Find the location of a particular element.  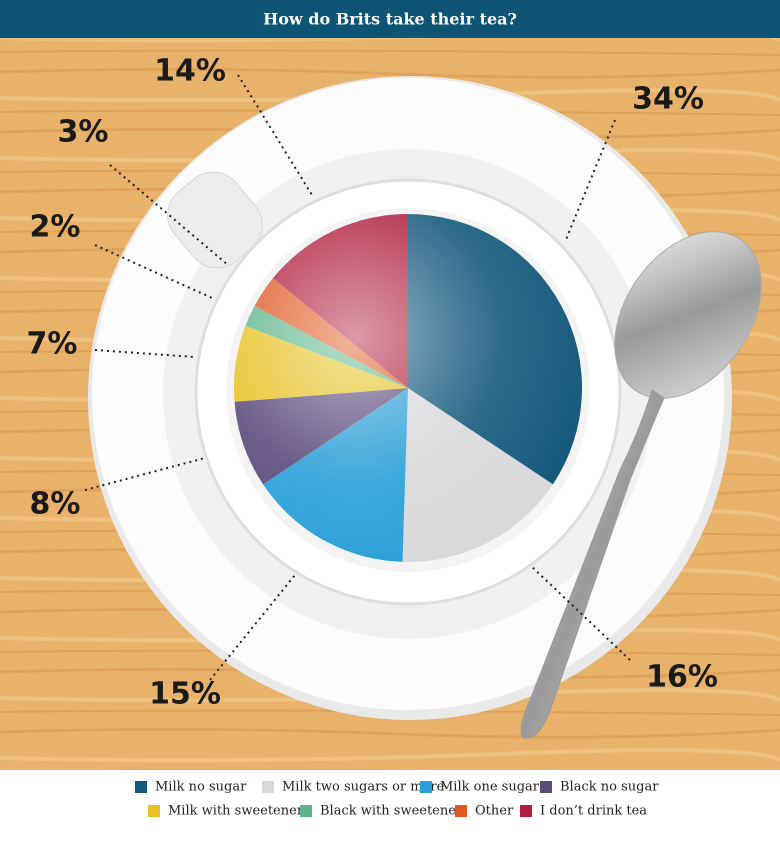

legend-label: Other is located at coordinates (494, 811).